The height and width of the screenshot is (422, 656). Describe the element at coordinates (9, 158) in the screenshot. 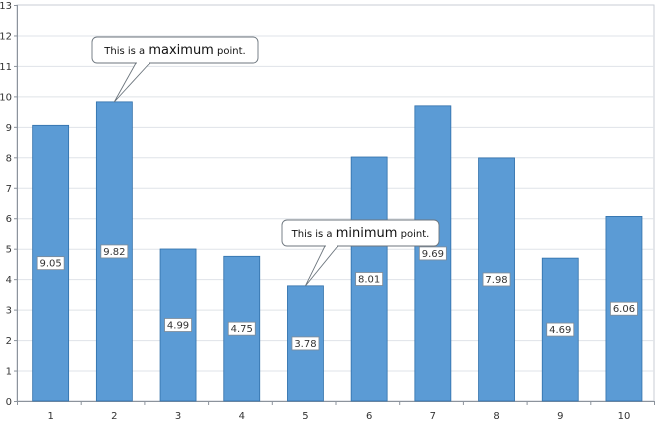

I see `y-tick-label: 8` at that location.